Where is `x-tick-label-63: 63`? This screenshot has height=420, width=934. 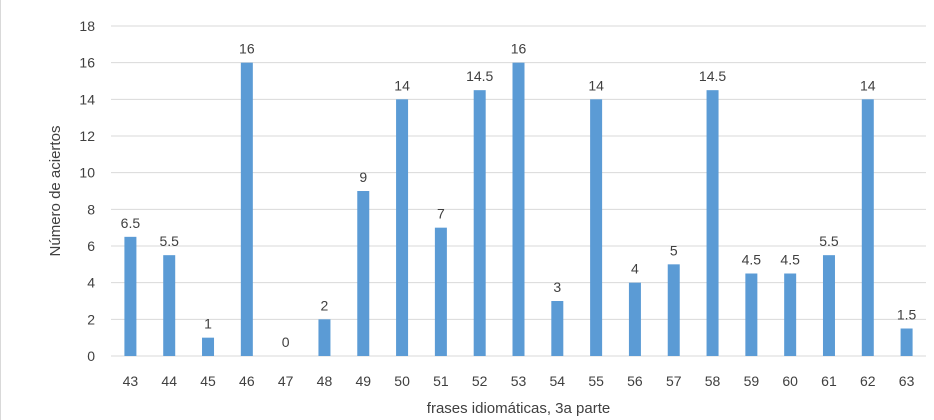 x-tick-label-63: 63 is located at coordinates (907, 381).